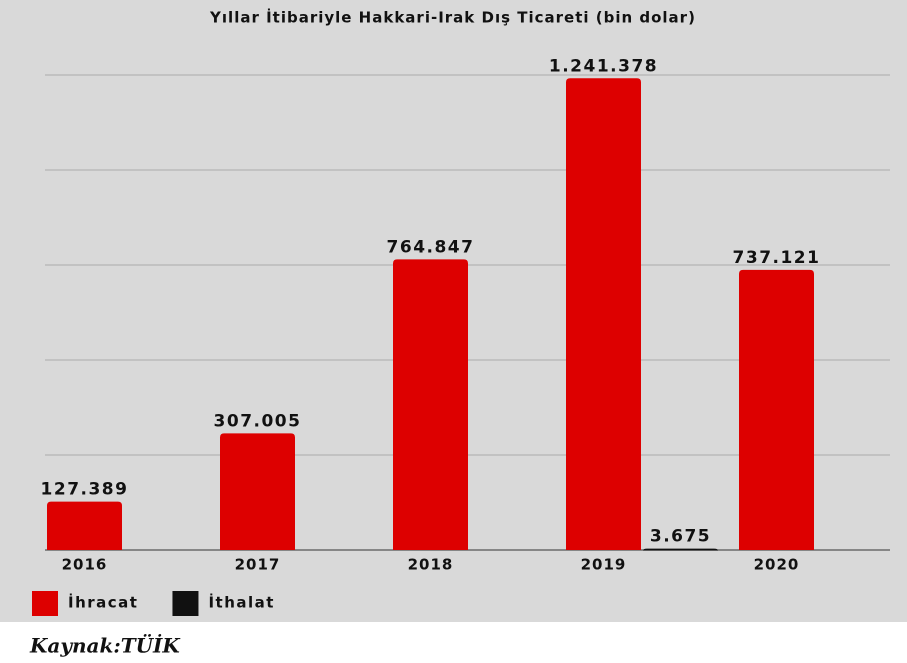 The width and height of the screenshot is (907, 663). What do you see at coordinates (85, 490) in the screenshot?
I see `data-label: 127.389` at bounding box center [85, 490].